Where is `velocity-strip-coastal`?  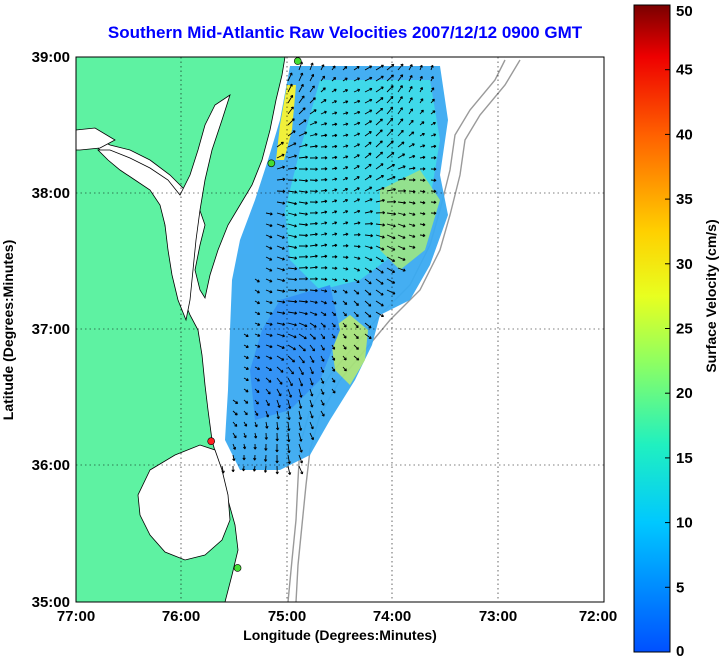 velocity-strip-coastal is located at coordinates (286, 122).